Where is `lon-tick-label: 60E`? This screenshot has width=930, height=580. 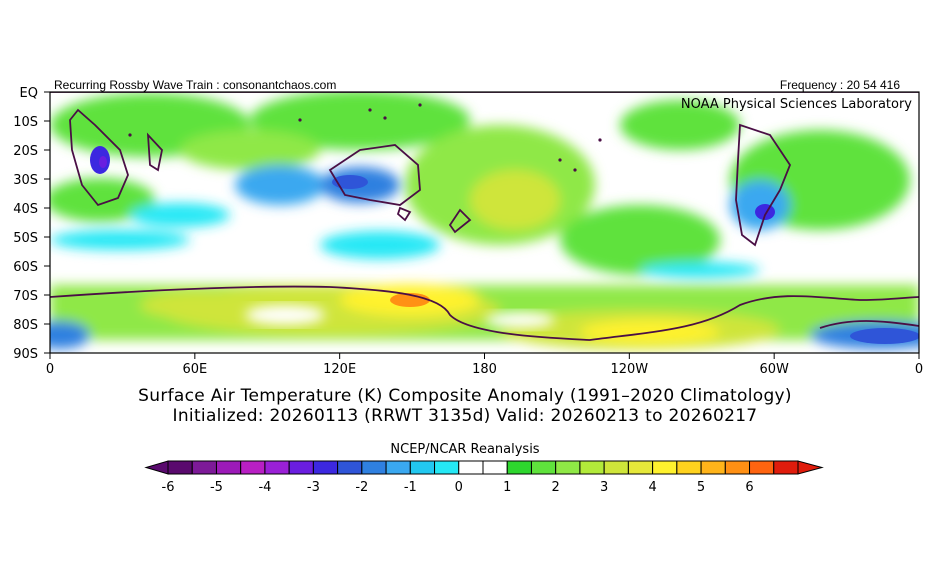 lon-tick-label: 60E is located at coordinates (194, 369).